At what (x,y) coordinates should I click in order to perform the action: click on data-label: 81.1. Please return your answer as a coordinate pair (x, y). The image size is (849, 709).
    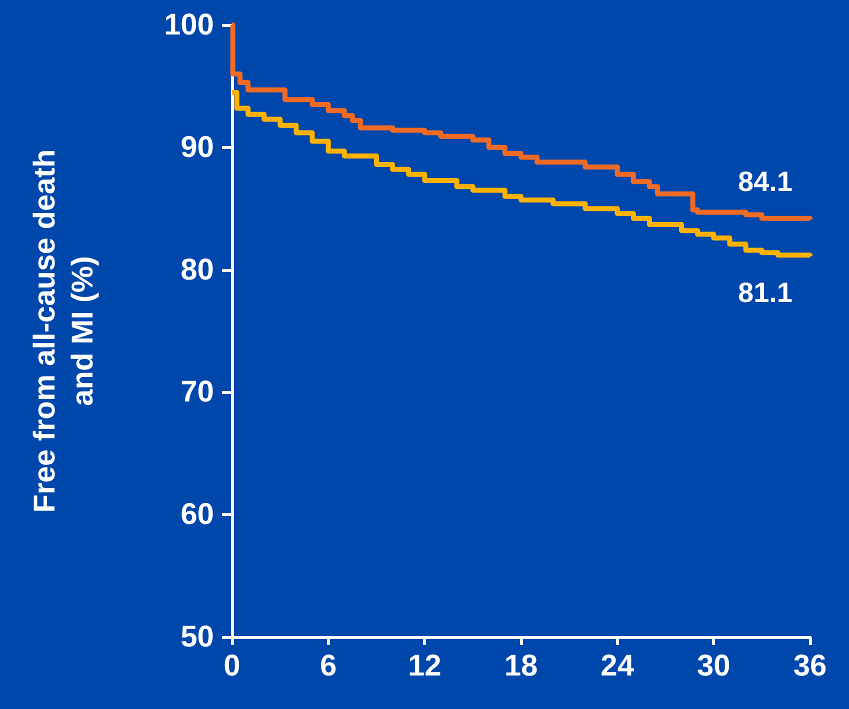
    Looking at the image, I should click on (765, 292).